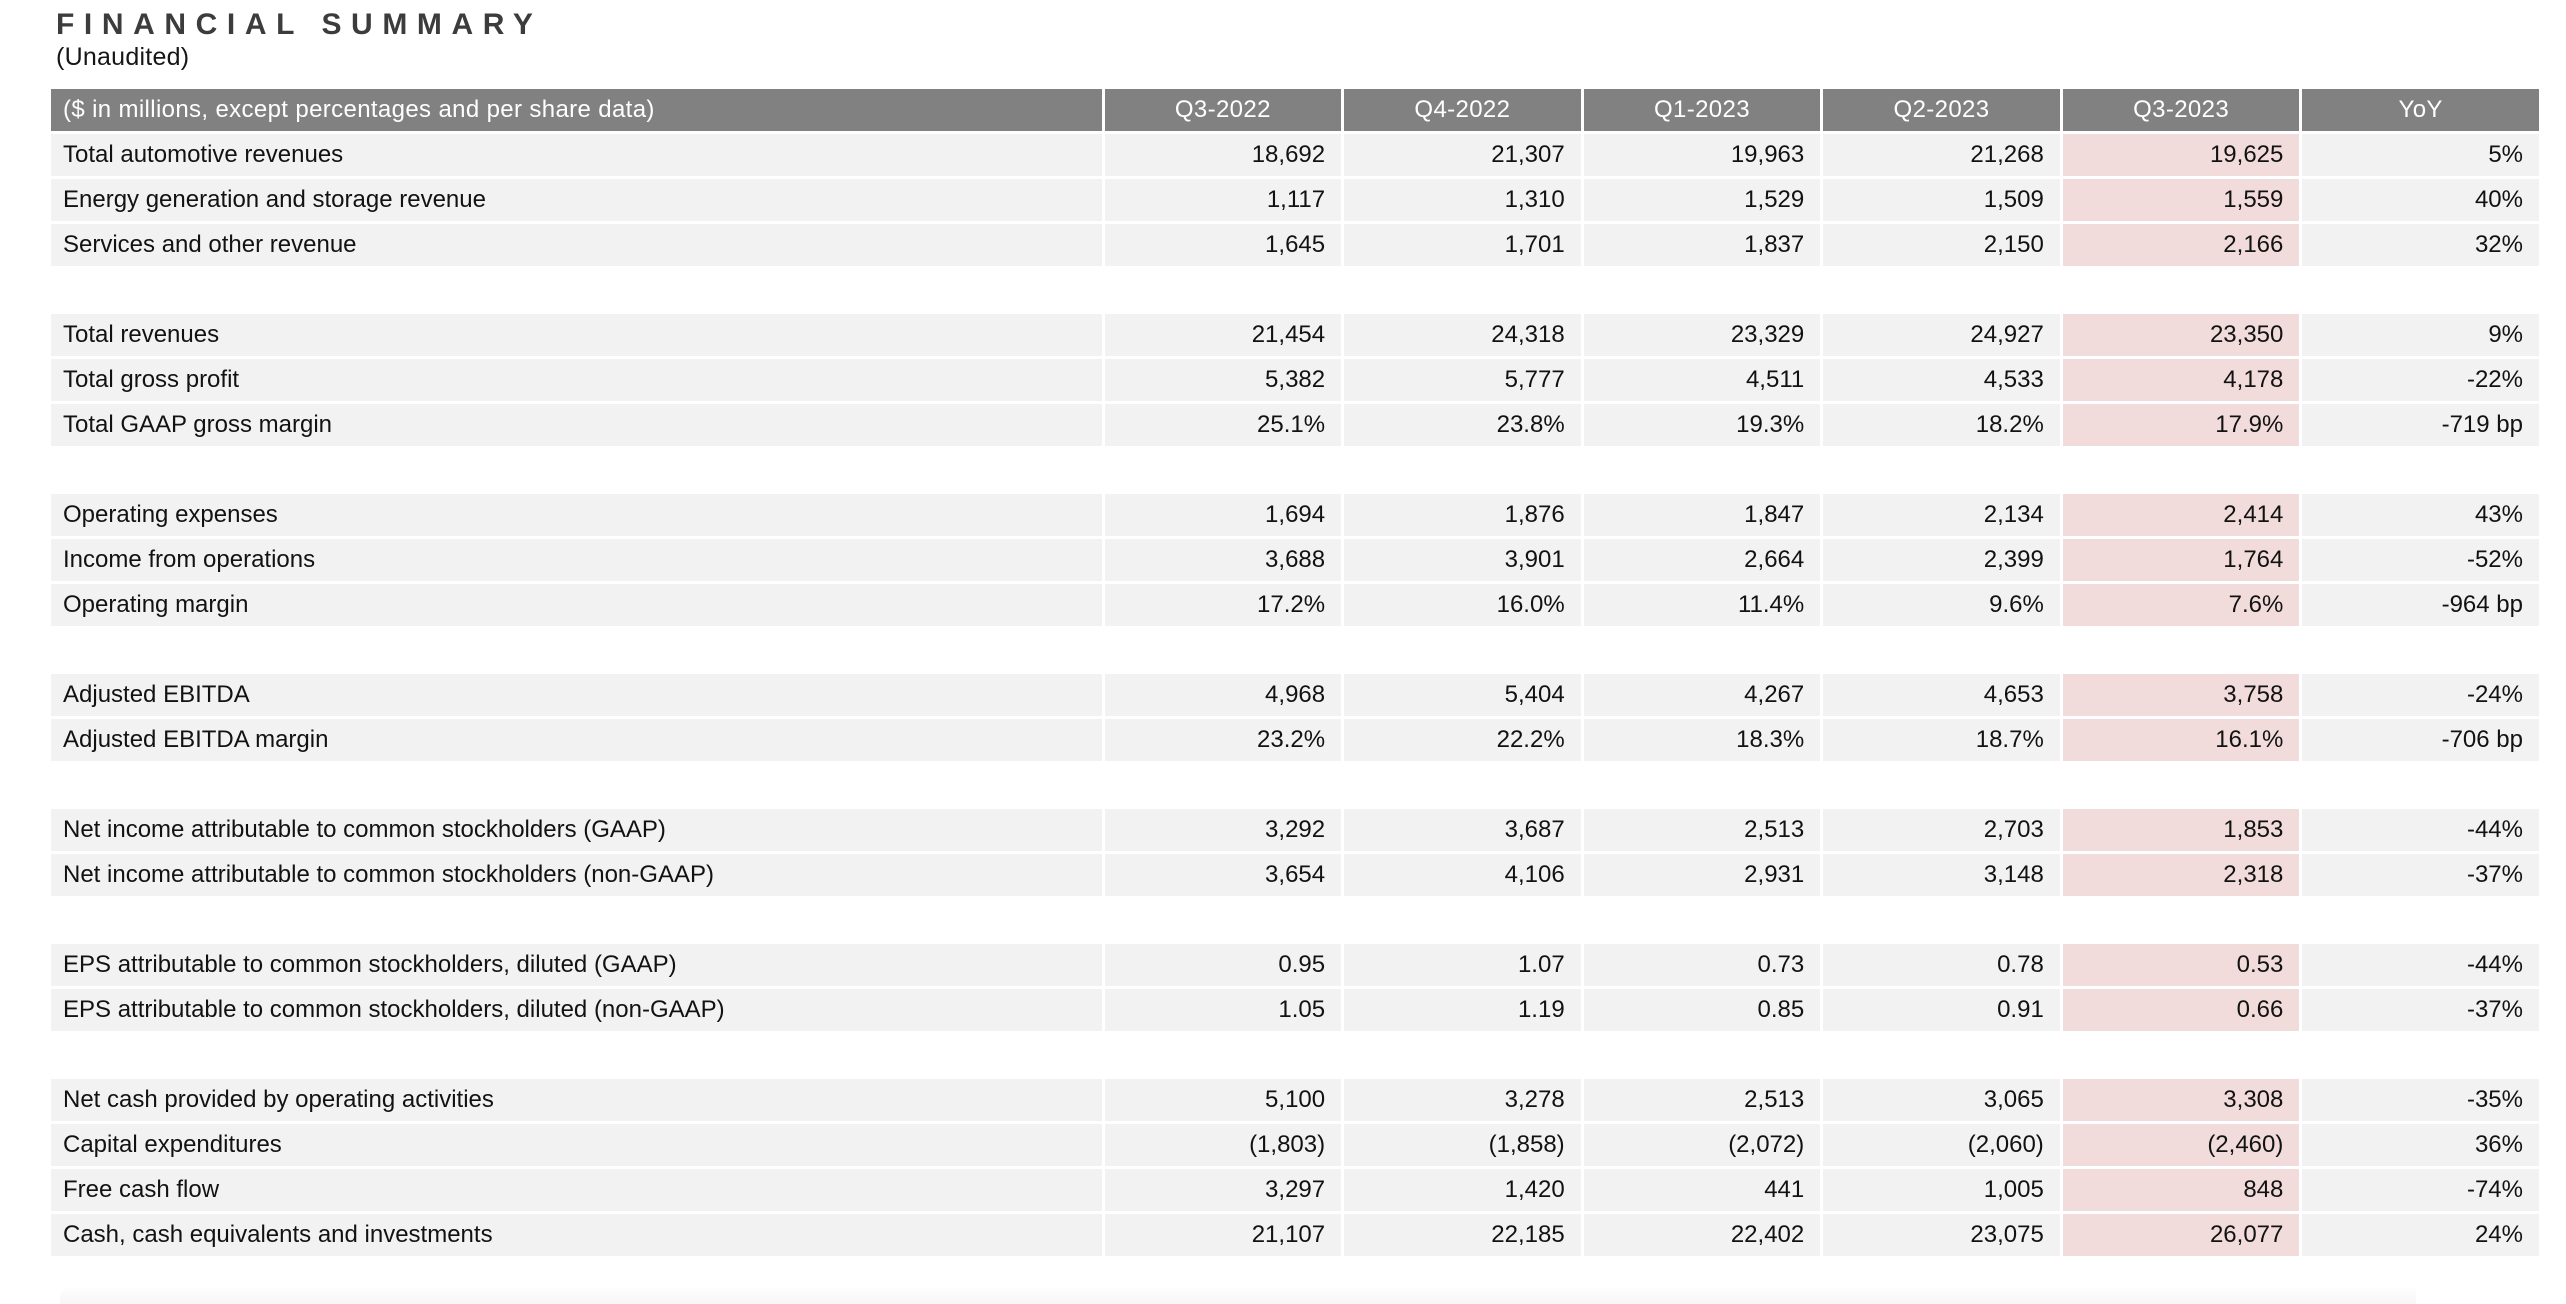 Image resolution: width=2566 pixels, height=1304 pixels. What do you see at coordinates (2420, 1010) in the screenshot?
I see `value-cell: -37%` at bounding box center [2420, 1010].